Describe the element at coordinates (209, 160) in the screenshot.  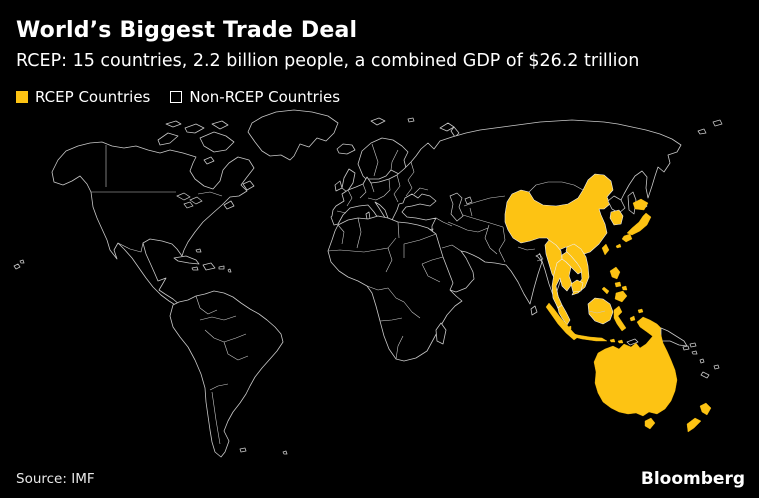
I see `island-southampton` at that location.